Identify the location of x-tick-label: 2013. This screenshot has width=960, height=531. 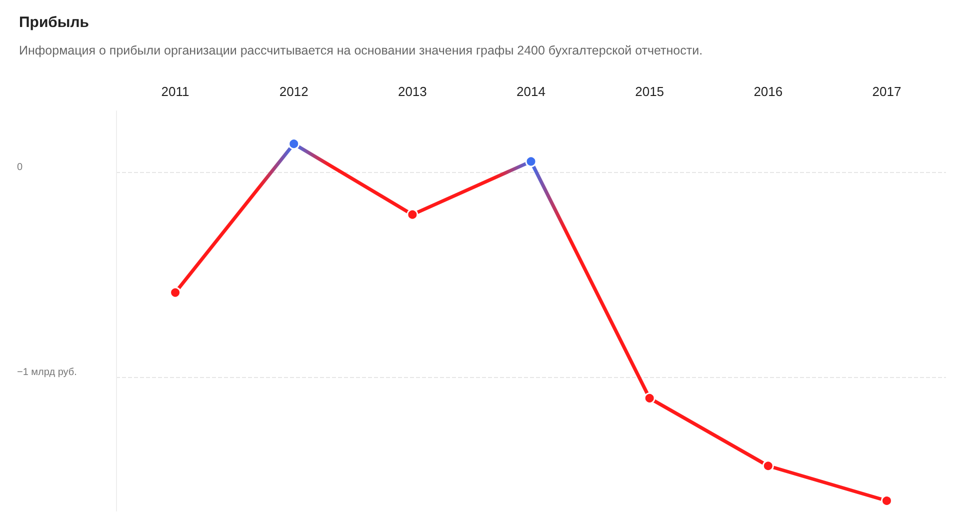
(412, 91).